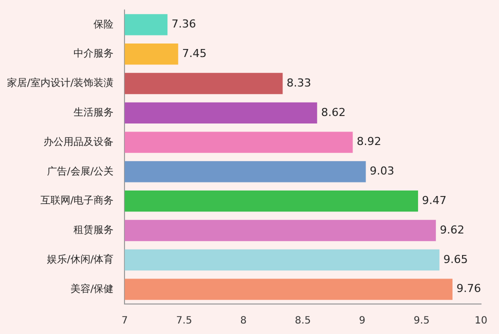 The height and width of the screenshot is (334, 499). I want to click on x-tick-label: 10, so click(481, 321).